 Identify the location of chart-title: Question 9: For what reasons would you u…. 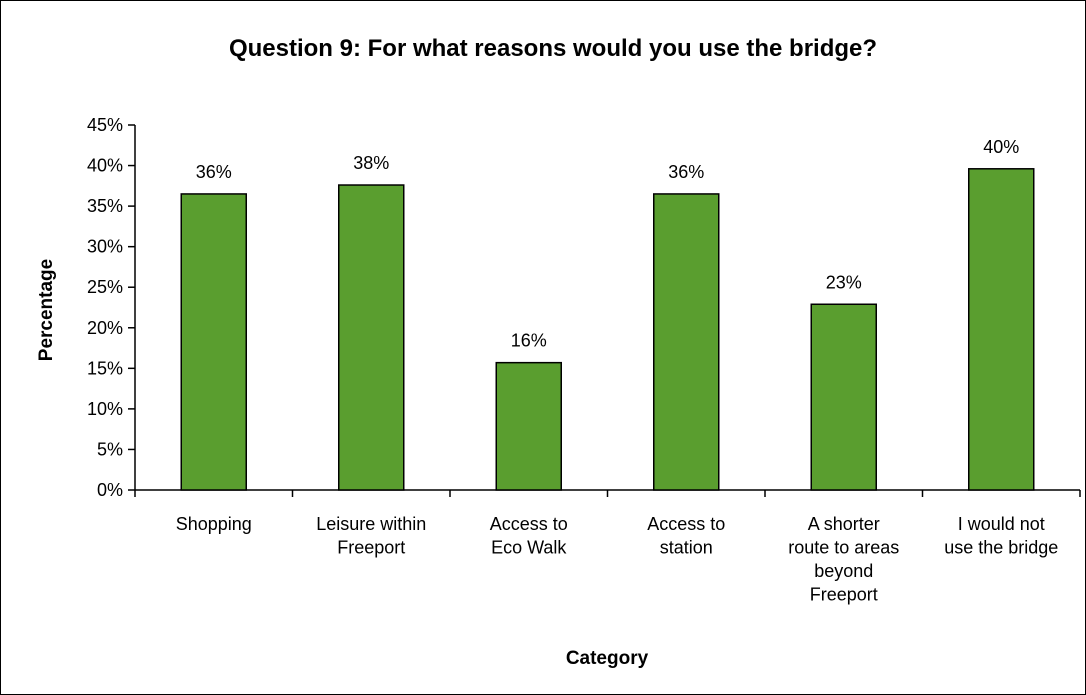
(553, 48).